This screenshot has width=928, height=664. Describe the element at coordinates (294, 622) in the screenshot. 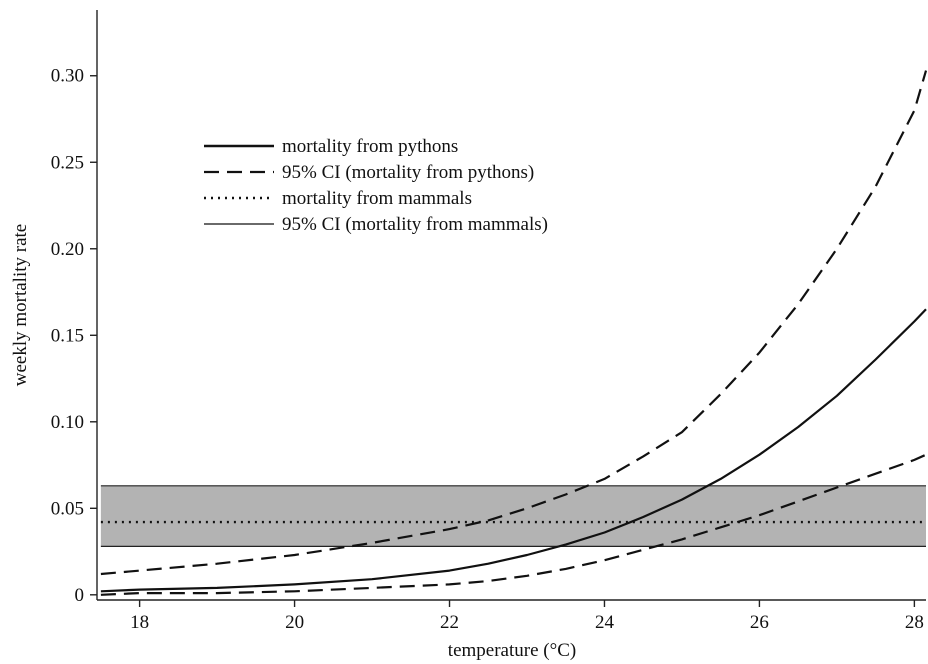

I see `x-tick-label: 20` at that location.